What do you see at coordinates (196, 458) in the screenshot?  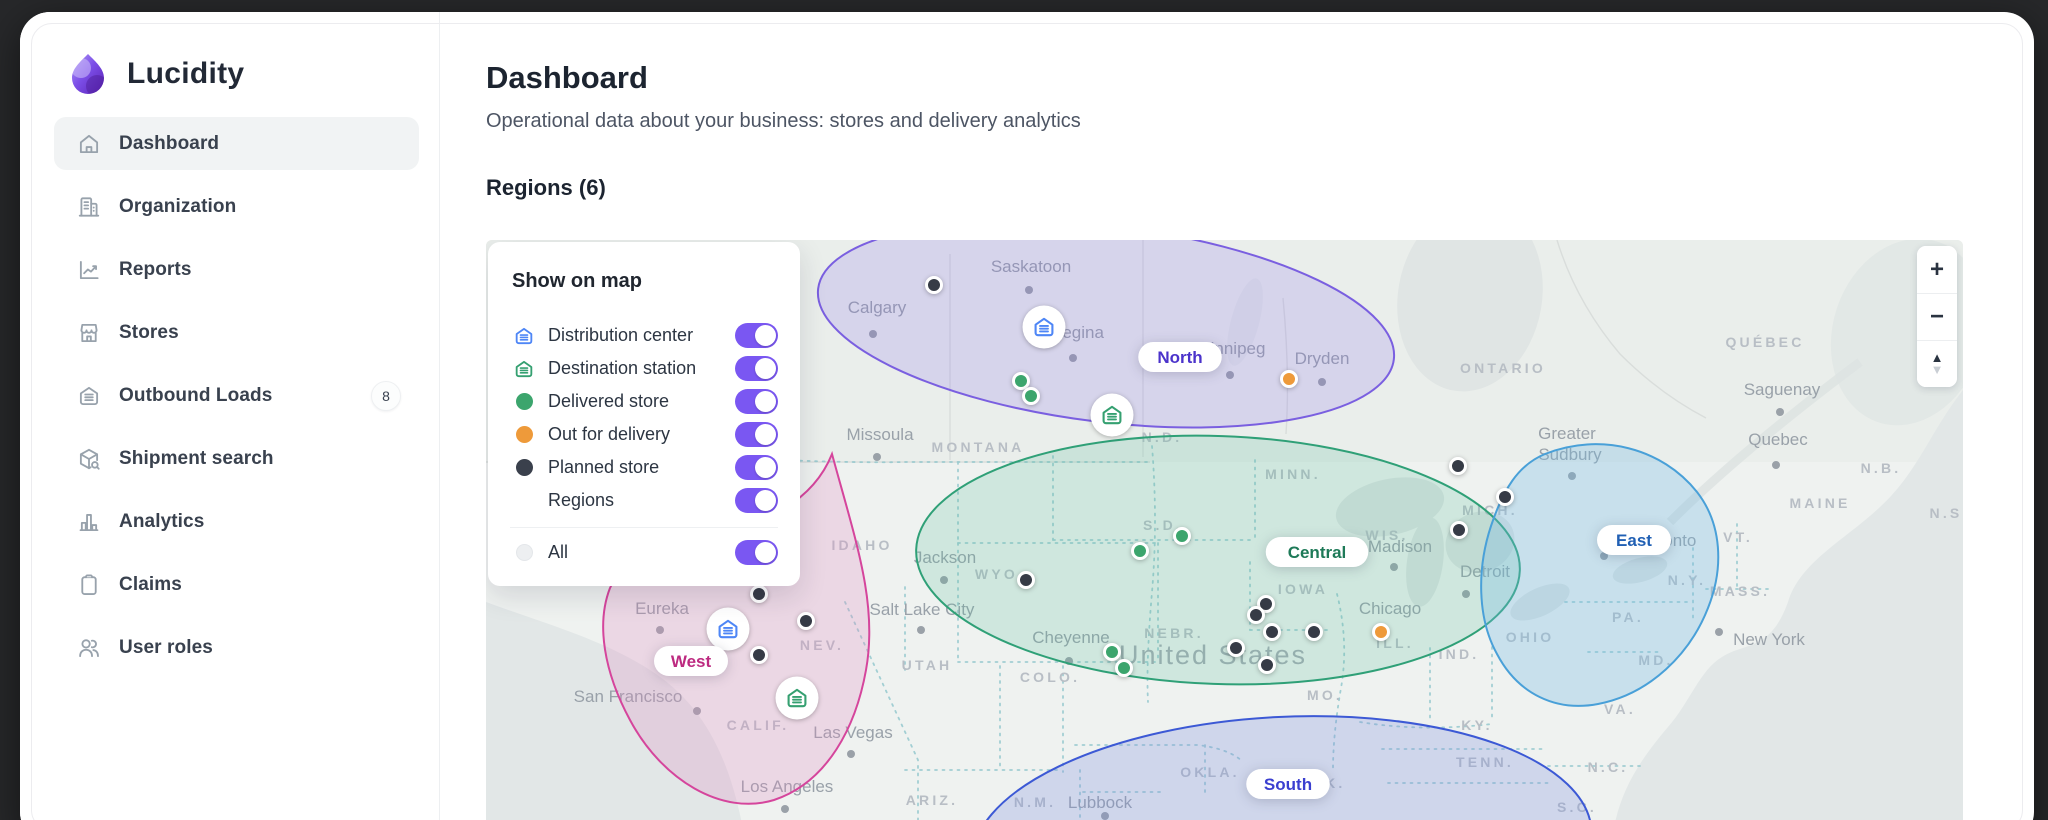 I see `sidebar-item-label: Shipment search` at bounding box center [196, 458].